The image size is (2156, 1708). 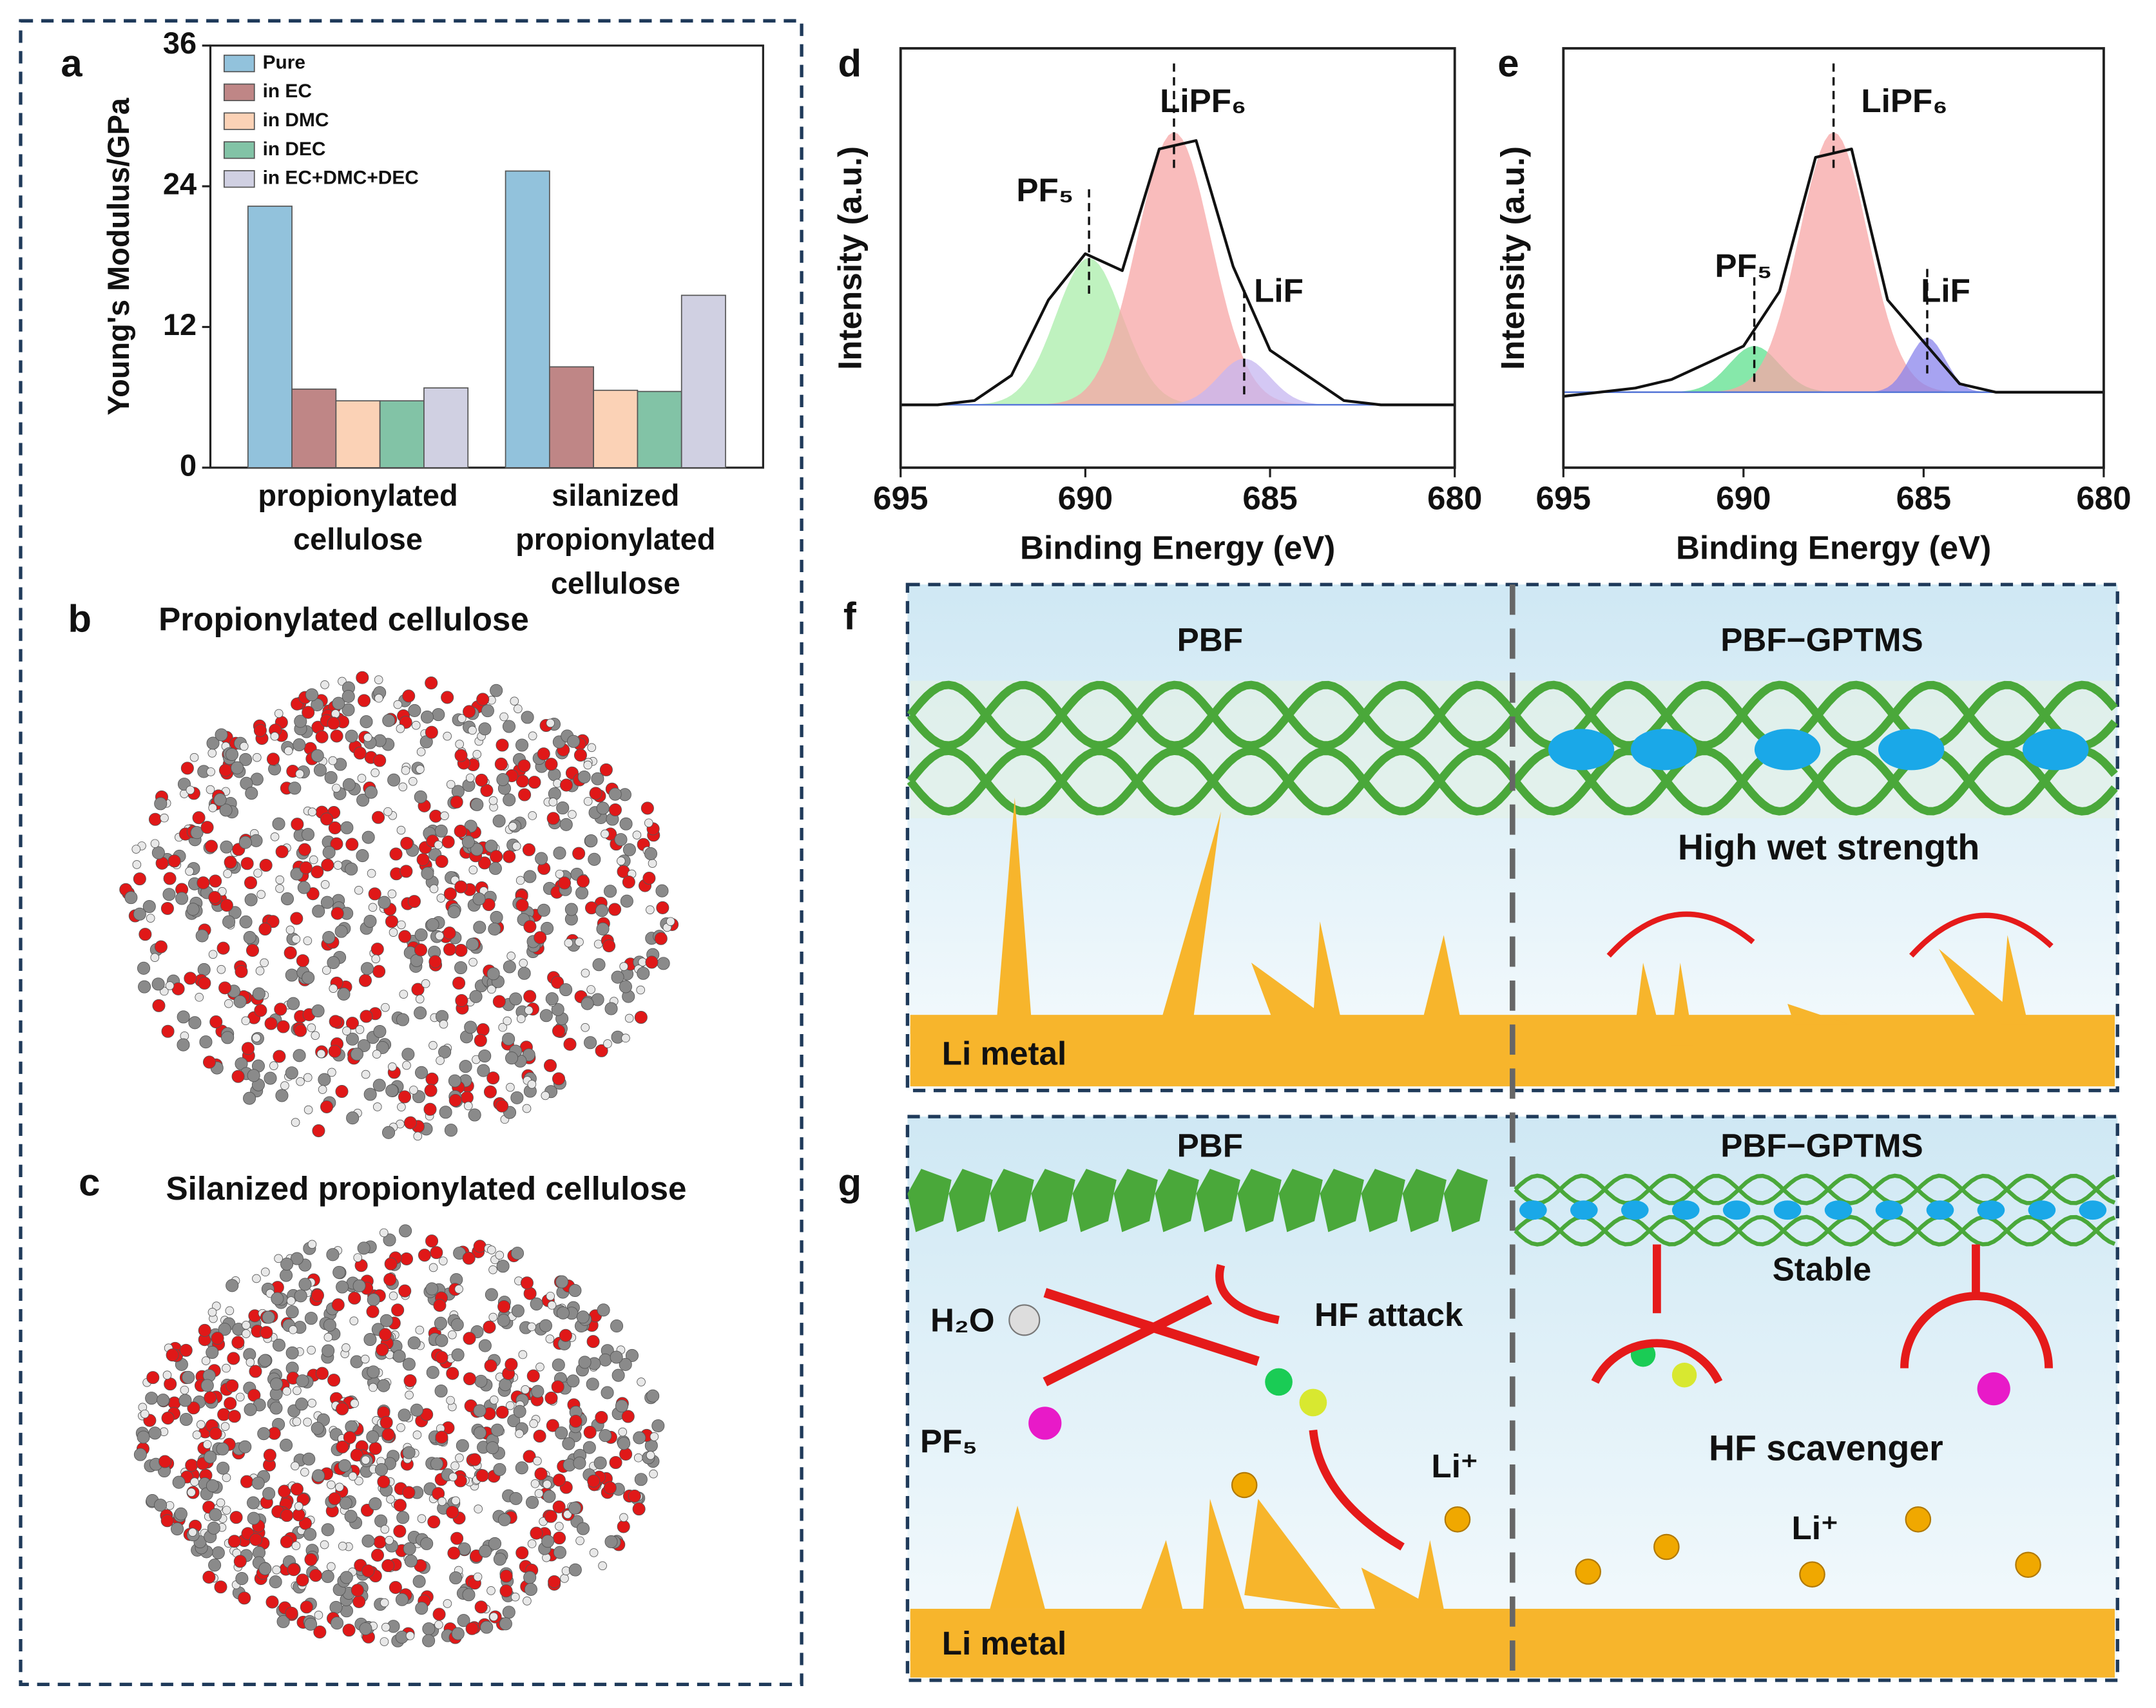 I want to click on envelope, so click(x=1177, y=273).